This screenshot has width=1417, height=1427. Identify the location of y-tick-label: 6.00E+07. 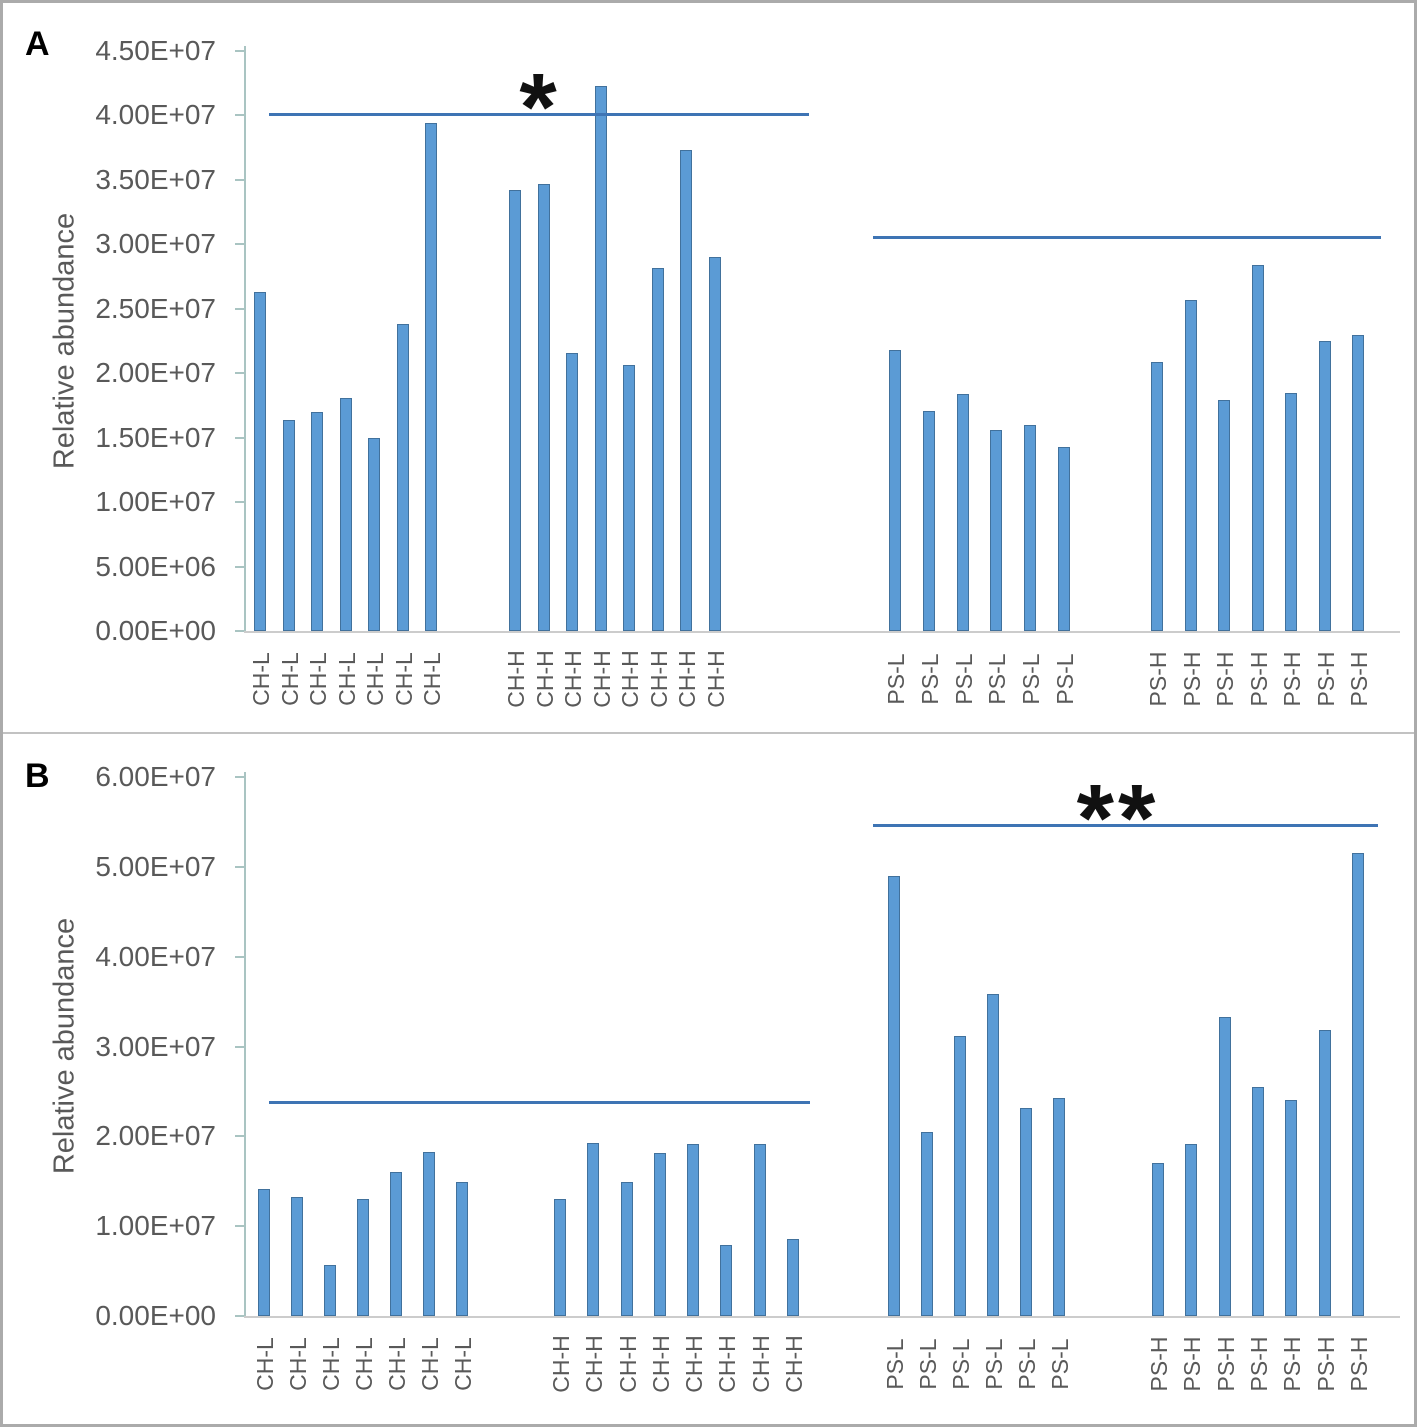
(155, 776).